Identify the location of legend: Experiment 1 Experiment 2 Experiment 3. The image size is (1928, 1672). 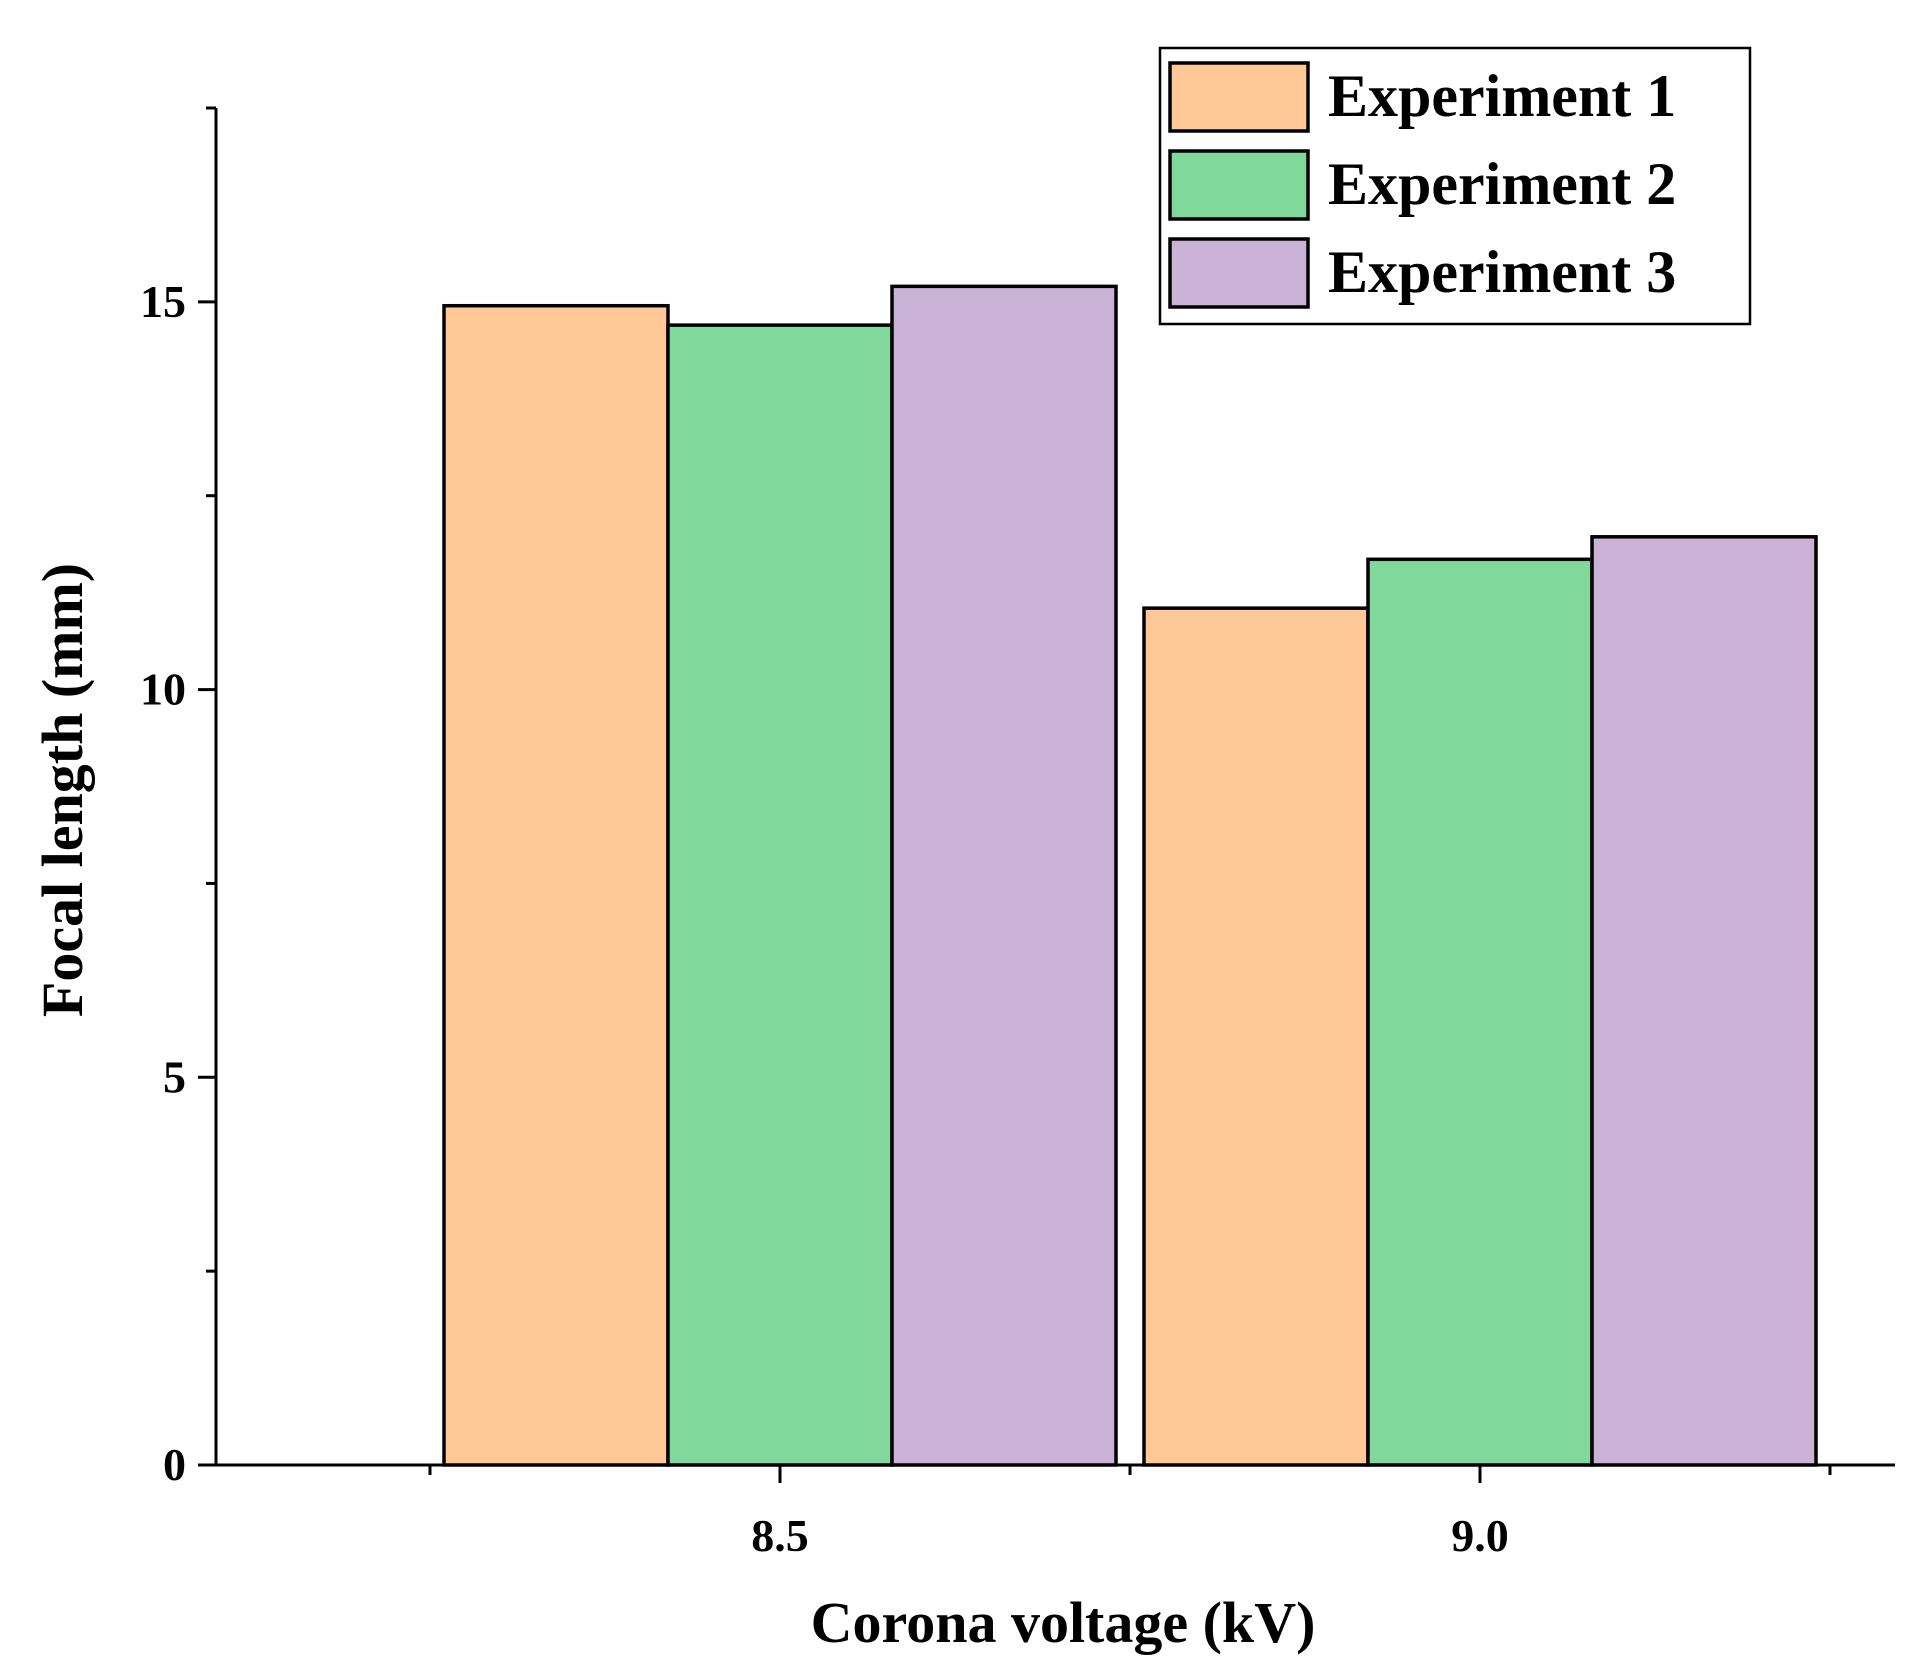
(1455, 186).